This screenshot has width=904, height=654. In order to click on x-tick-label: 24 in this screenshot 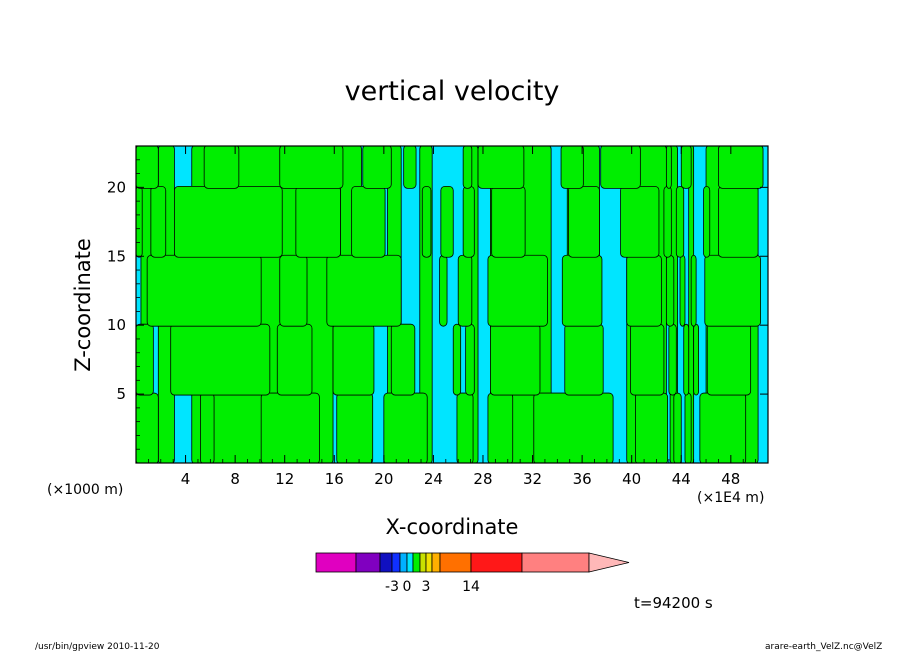, I will do `click(433, 479)`.